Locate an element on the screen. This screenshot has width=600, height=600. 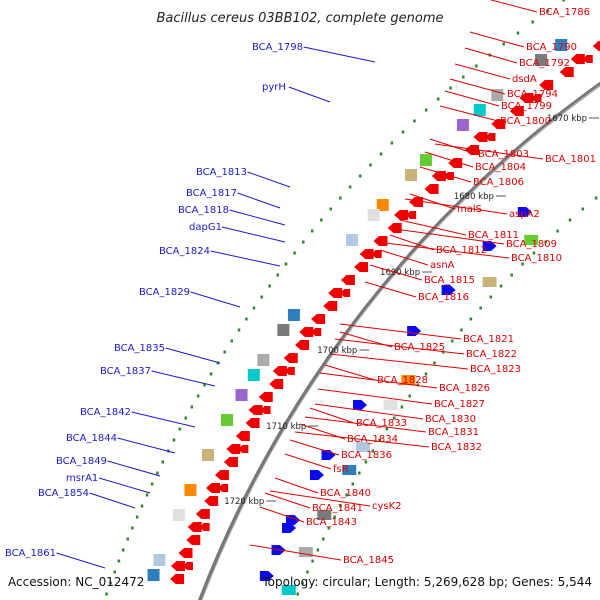
gene-label-bca-1828: BCA_1828 is located at coordinates (402, 380).